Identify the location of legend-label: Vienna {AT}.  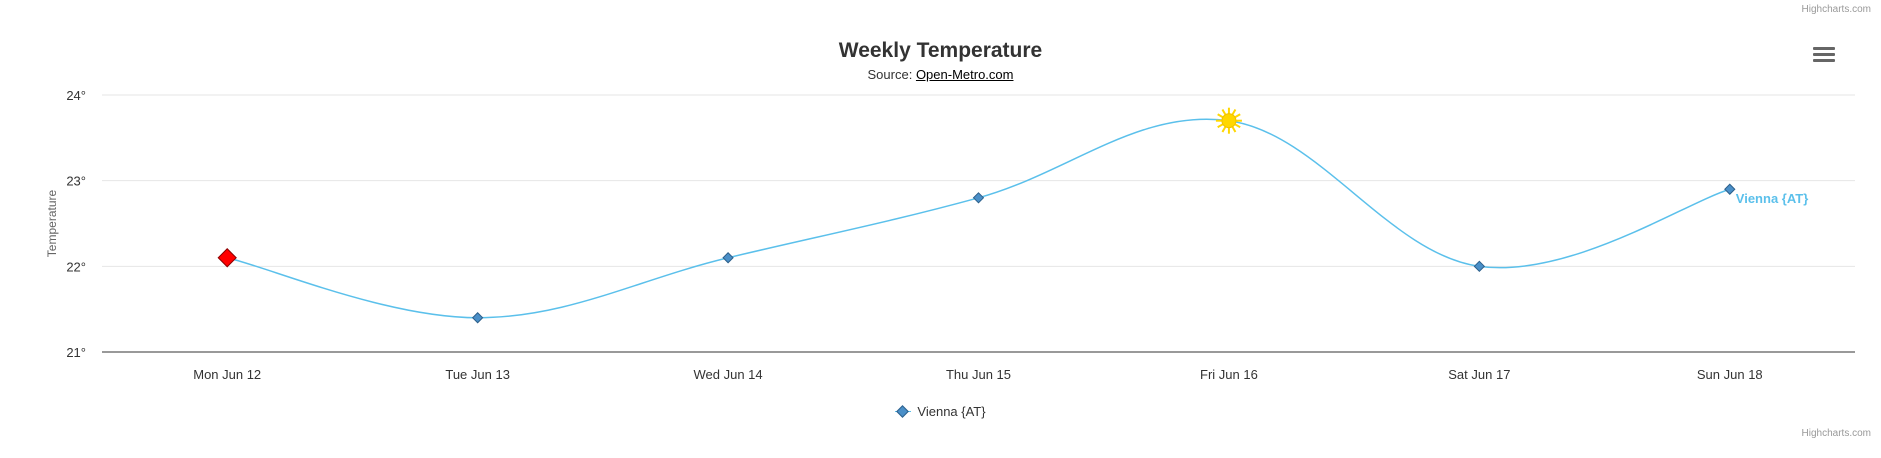
(951, 411).